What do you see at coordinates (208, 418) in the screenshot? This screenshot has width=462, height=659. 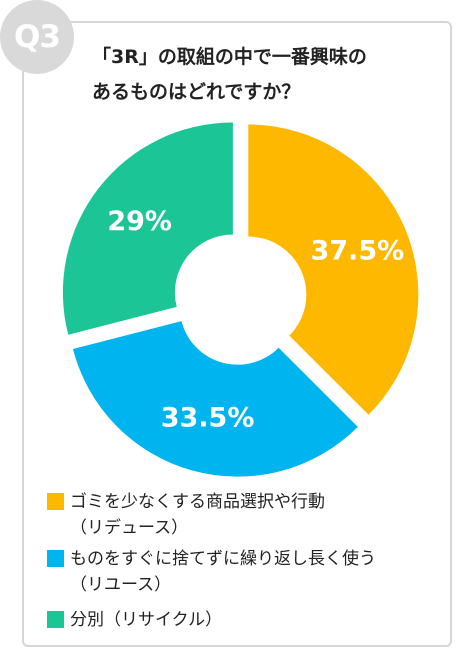 I see `data-label-reuse: 33.5%` at bounding box center [208, 418].